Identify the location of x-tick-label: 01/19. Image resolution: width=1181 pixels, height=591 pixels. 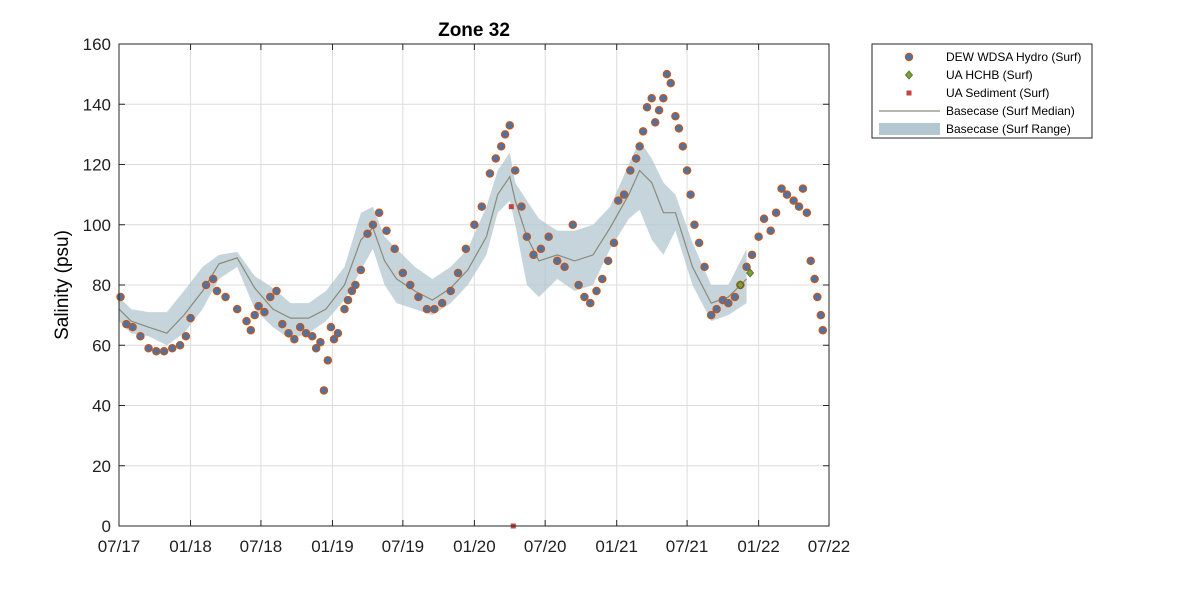
(332, 546).